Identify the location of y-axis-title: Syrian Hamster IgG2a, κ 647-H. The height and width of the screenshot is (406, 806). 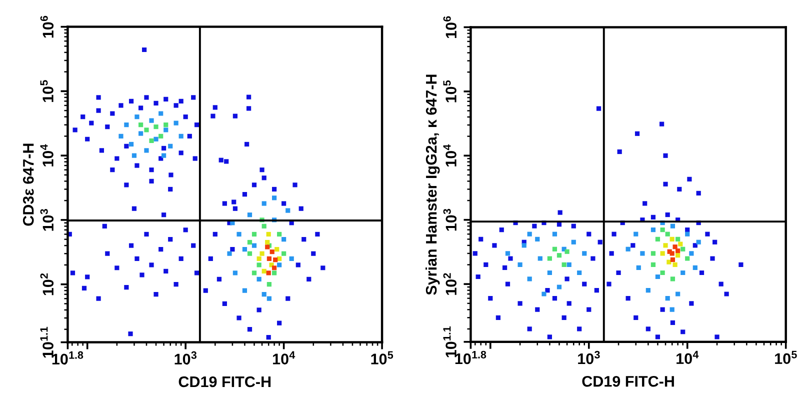
(432, 184).